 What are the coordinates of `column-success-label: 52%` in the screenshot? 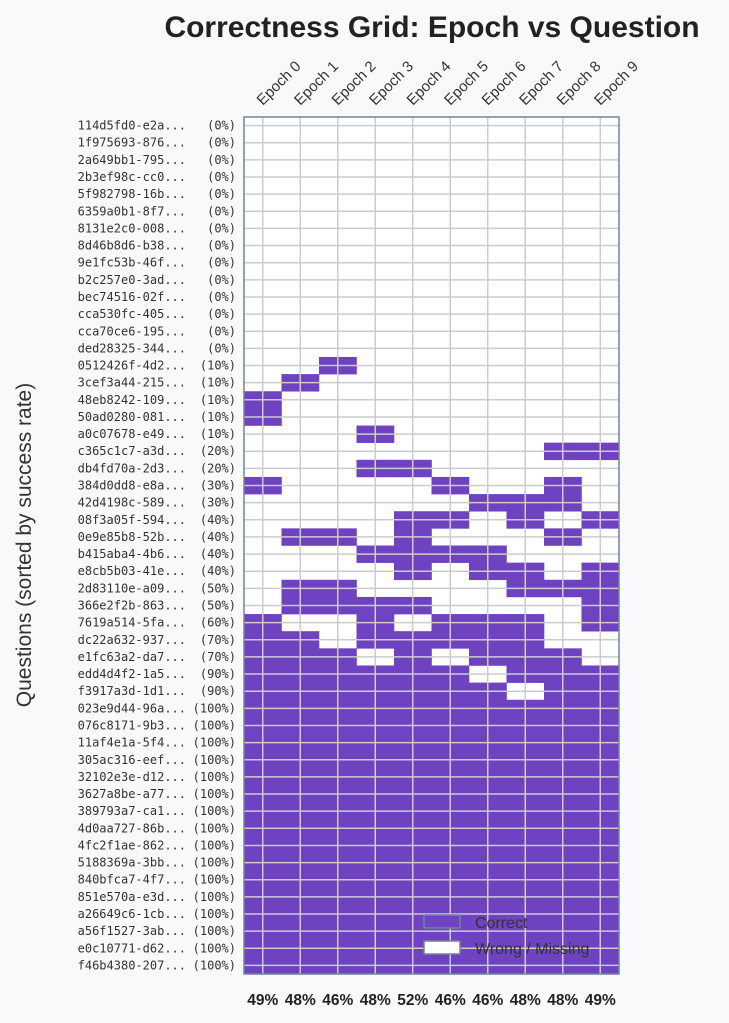 It's located at (412, 1000).